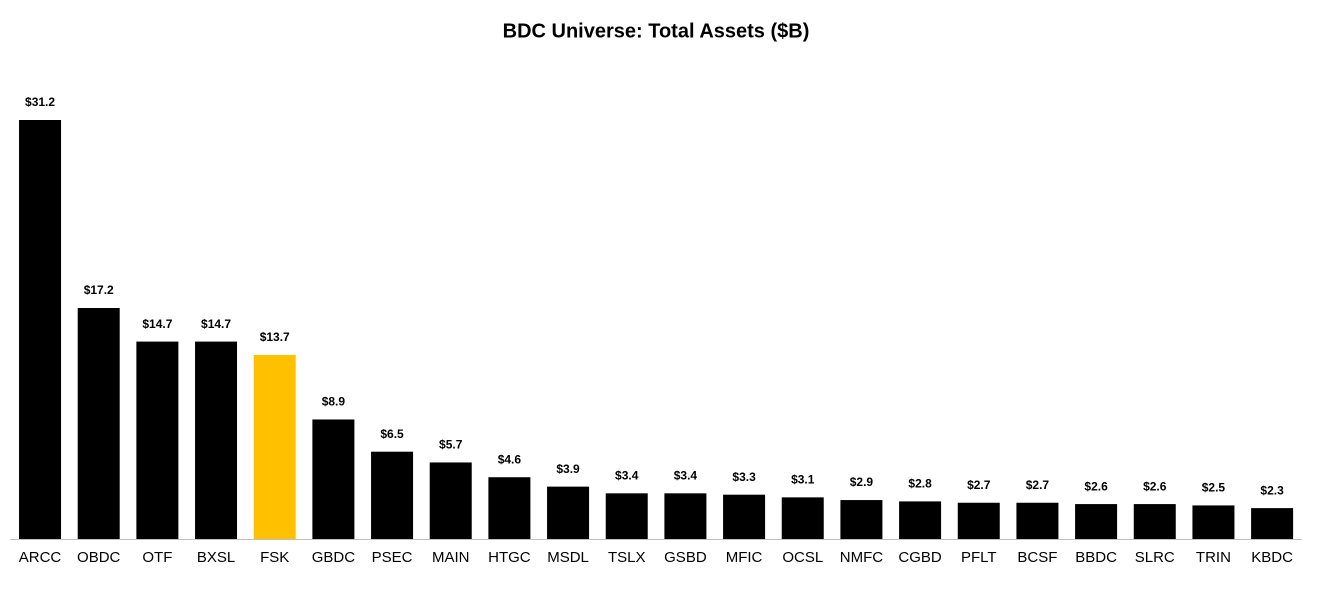 The height and width of the screenshot is (598, 1320). What do you see at coordinates (1213, 557) in the screenshot?
I see `x-tick-label: TRIN` at bounding box center [1213, 557].